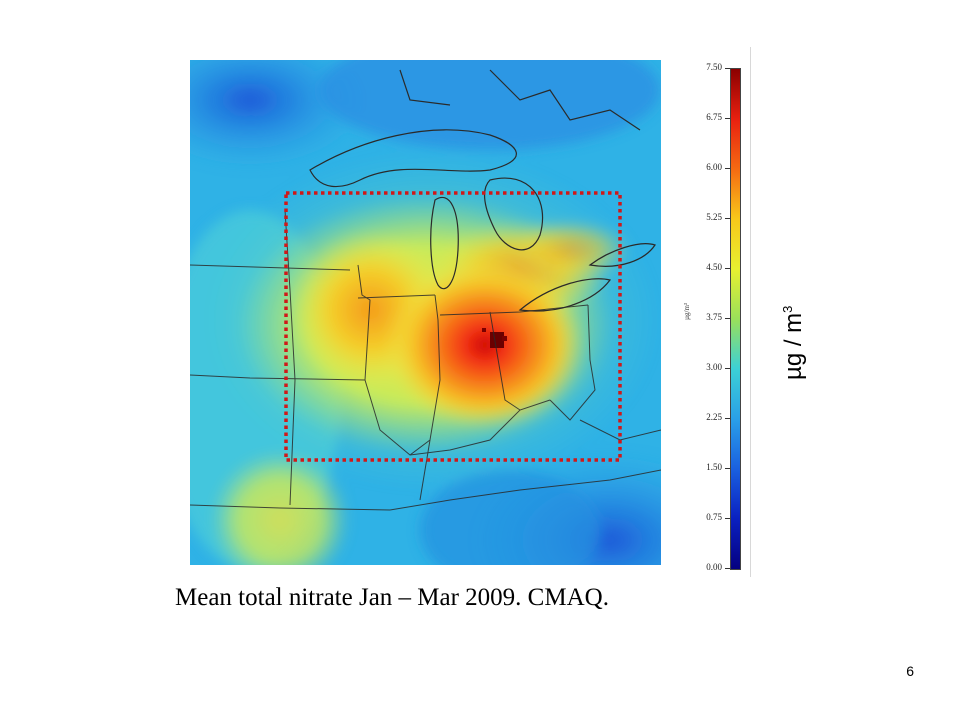 The height and width of the screenshot is (720, 960). What do you see at coordinates (714, 117) in the screenshot?
I see `colorbar-tick-label: 6.75` at bounding box center [714, 117].